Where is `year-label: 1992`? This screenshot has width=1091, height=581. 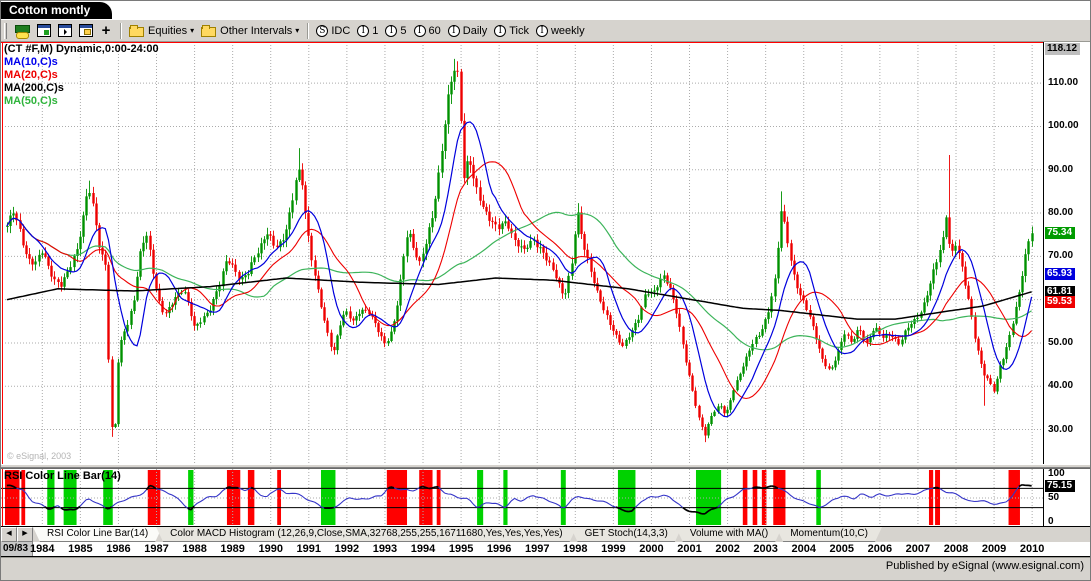
year-label: 1992 is located at coordinates (347, 549).